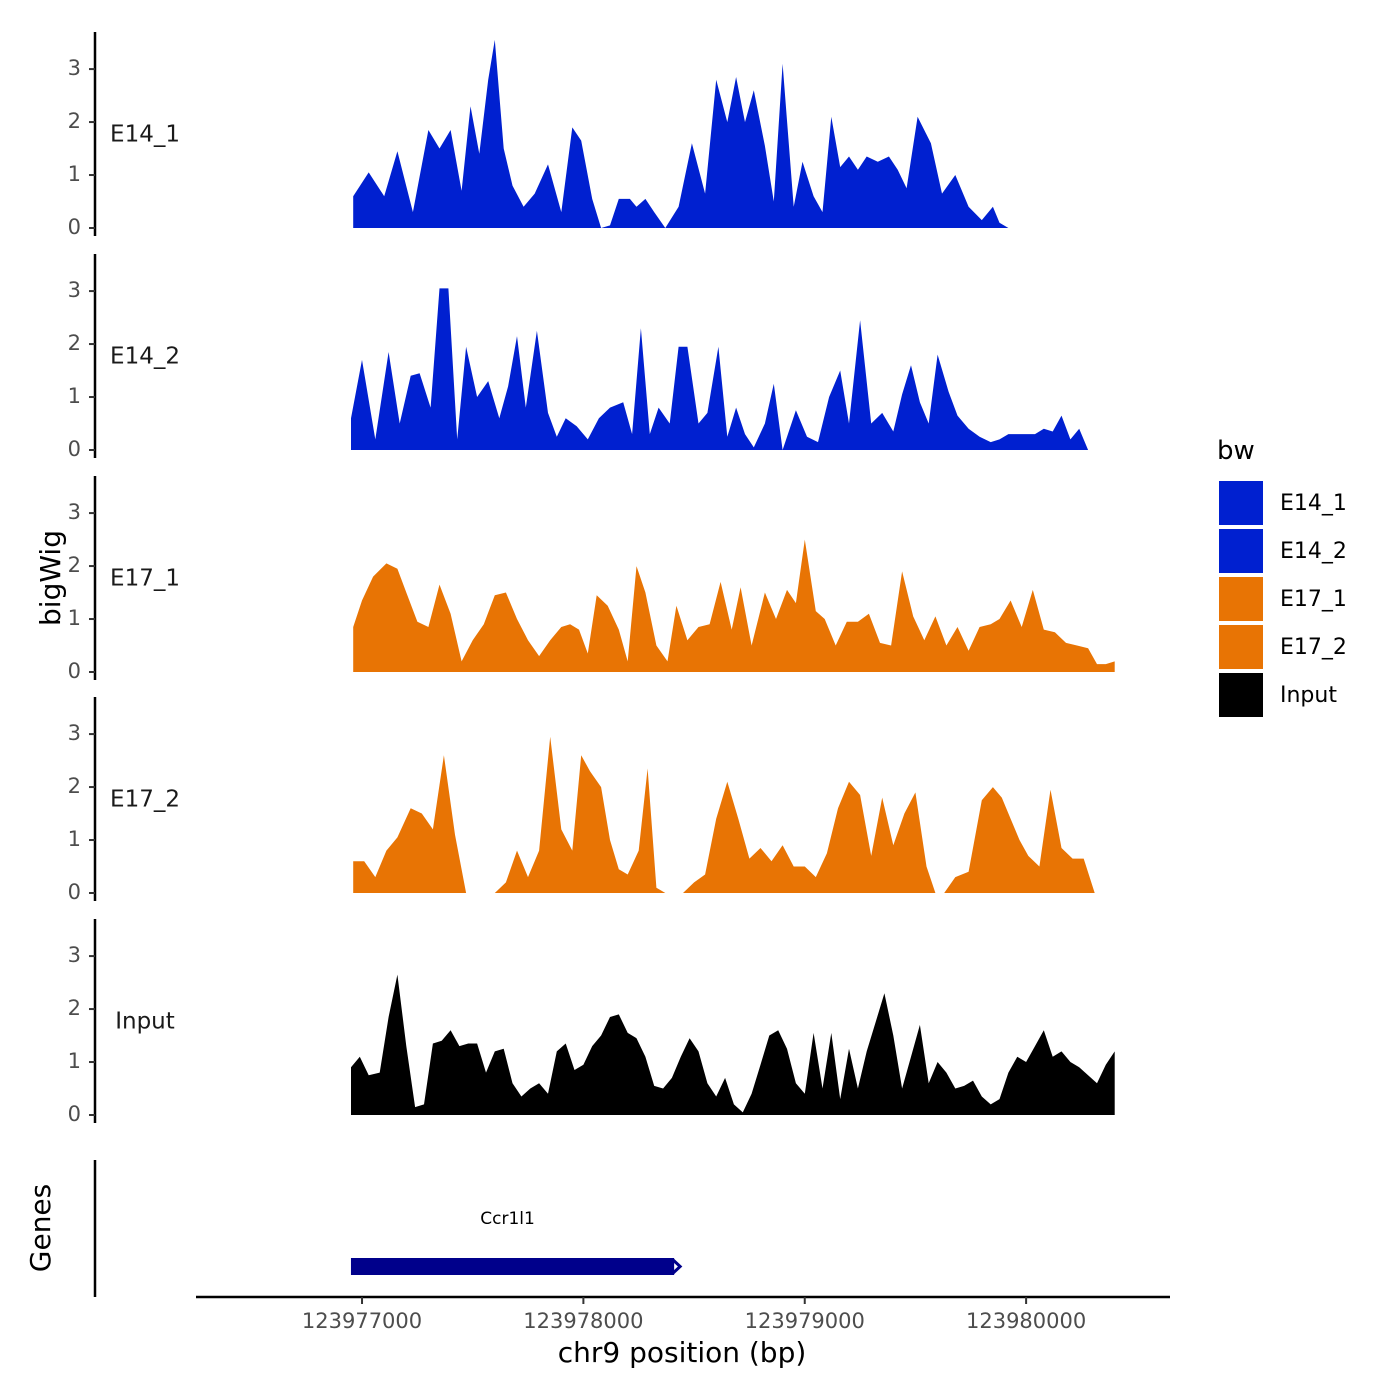 Image resolution: width=1400 pixels, height=1400 pixels. Describe the element at coordinates (507, 1219) in the screenshot. I see `gene-label-ccr1l1: Ccr1l1` at that location.